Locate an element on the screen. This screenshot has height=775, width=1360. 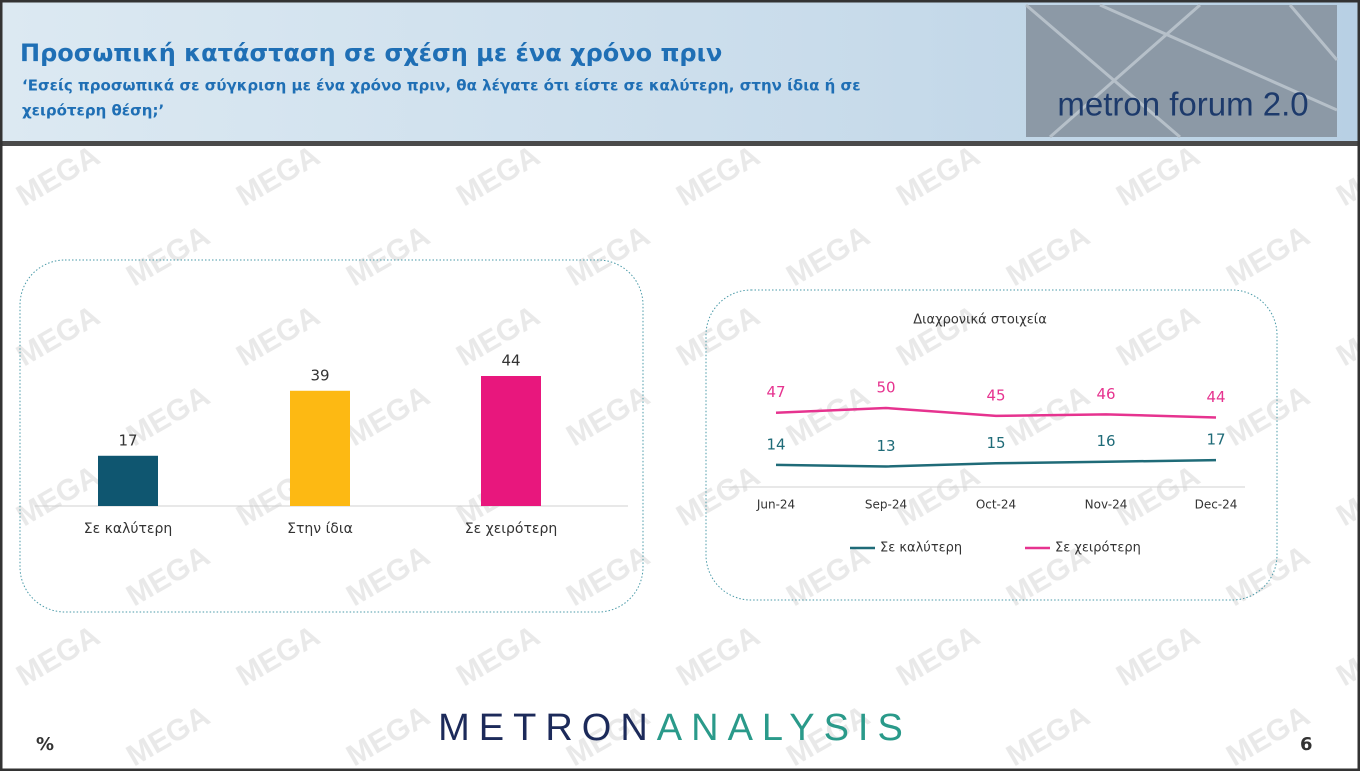
legend-label: Σε καλύτερη is located at coordinates (921, 548).